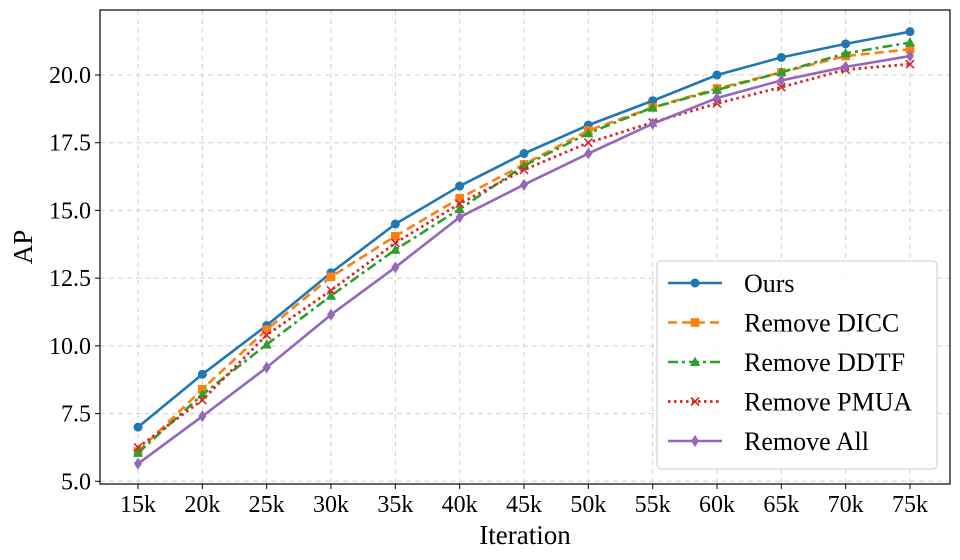 The image size is (960, 560). What do you see at coordinates (846, 505) in the screenshot?
I see `x-tick-label: 70k` at bounding box center [846, 505].